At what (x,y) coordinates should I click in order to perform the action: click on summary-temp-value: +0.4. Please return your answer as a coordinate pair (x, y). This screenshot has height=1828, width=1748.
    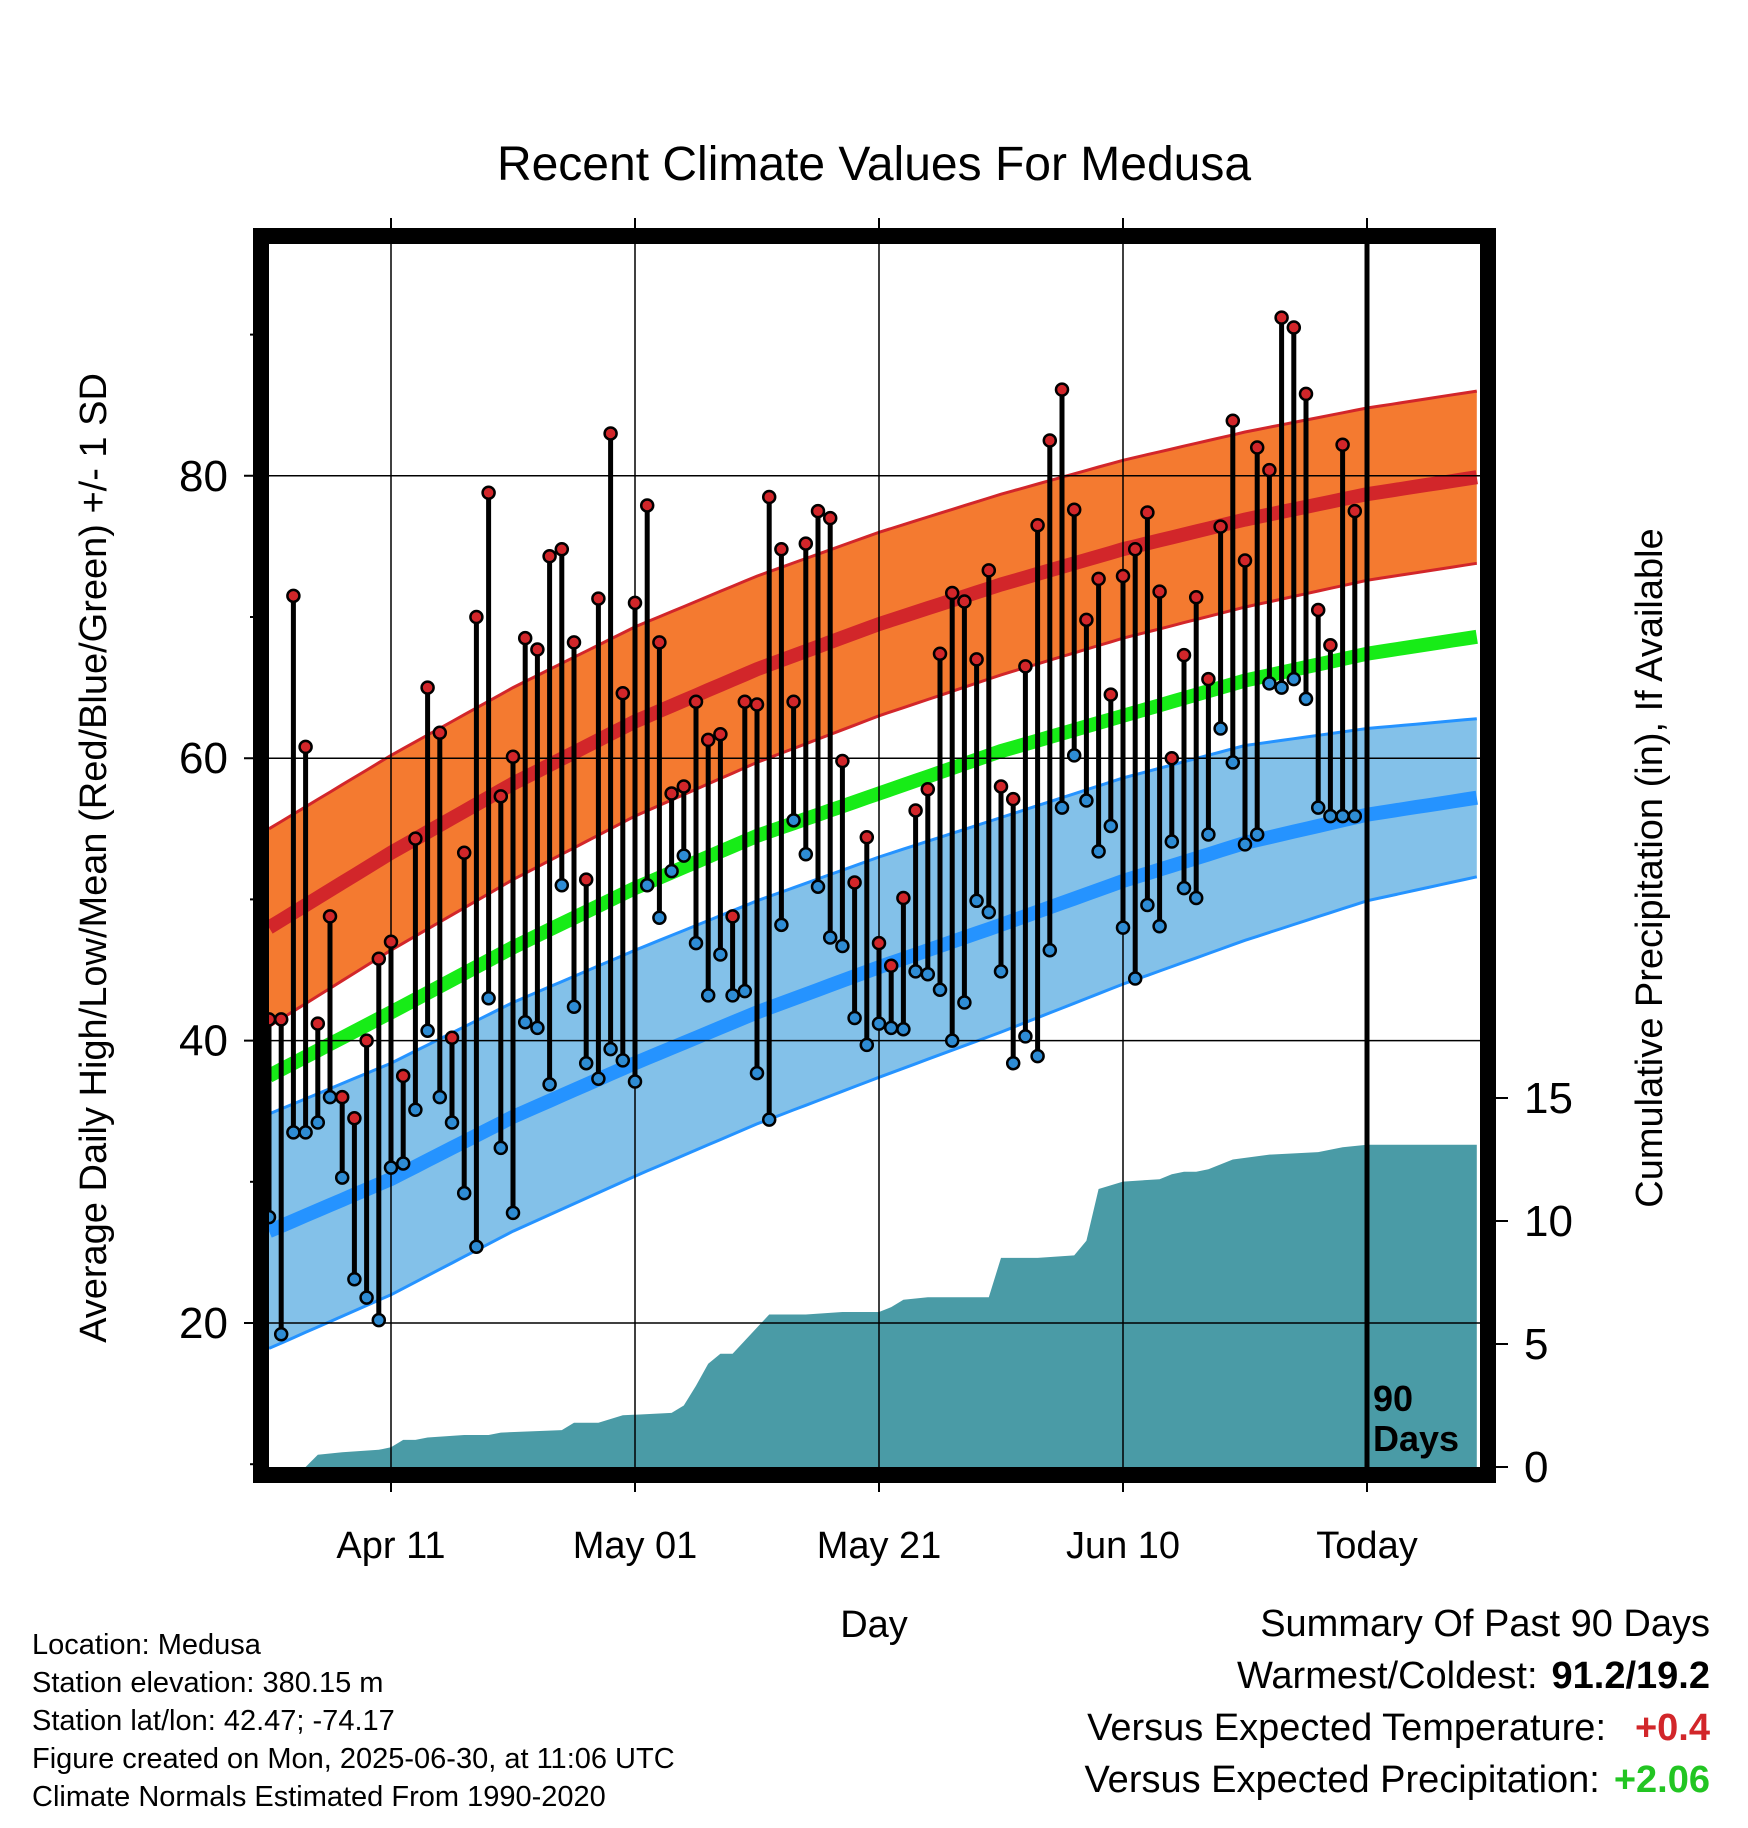
    Looking at the image, I should click on (1672, 1728).